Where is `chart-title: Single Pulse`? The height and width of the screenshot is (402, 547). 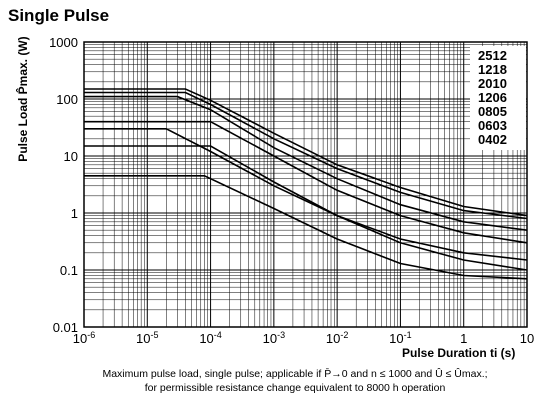 chart-title: Single Pulse is located at coordinates (59, 15).